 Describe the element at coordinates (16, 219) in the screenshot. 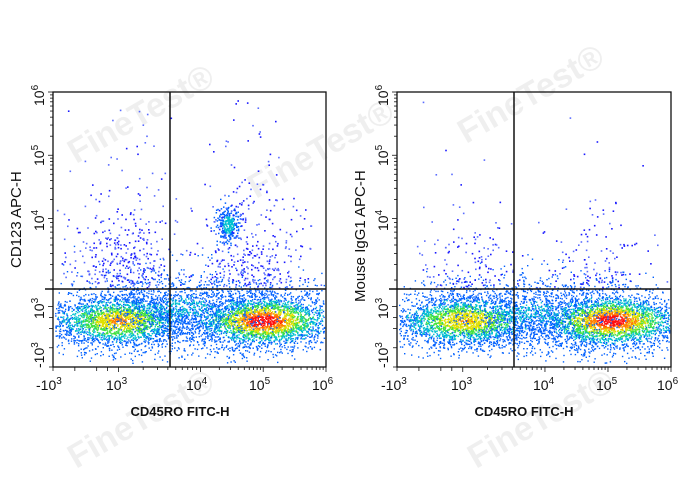

I see `y-axis-label: CD123 APC-H` at that location.